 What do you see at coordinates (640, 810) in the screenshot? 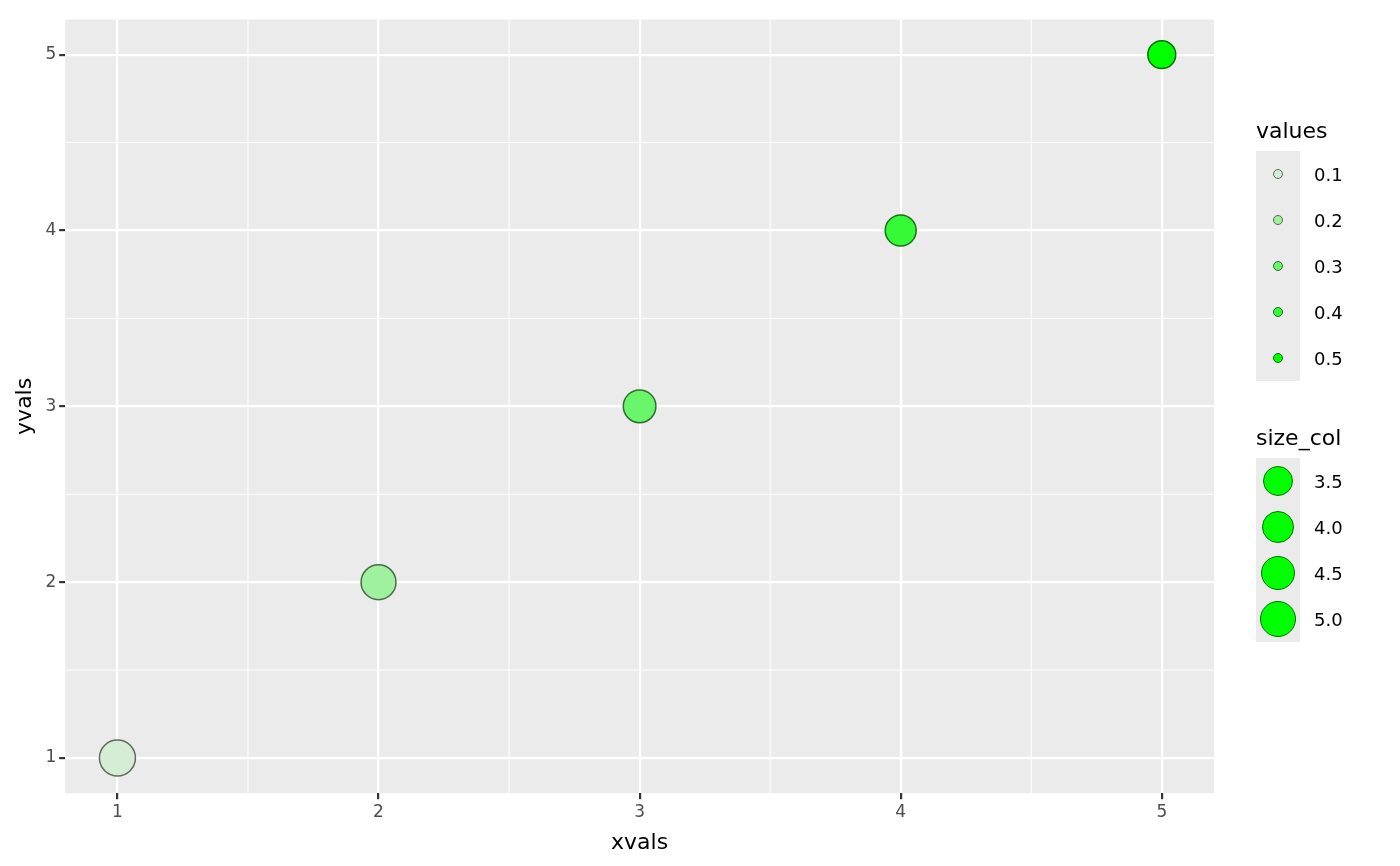
I see `x-tick-label: 3` at bounding box center [640, 810].